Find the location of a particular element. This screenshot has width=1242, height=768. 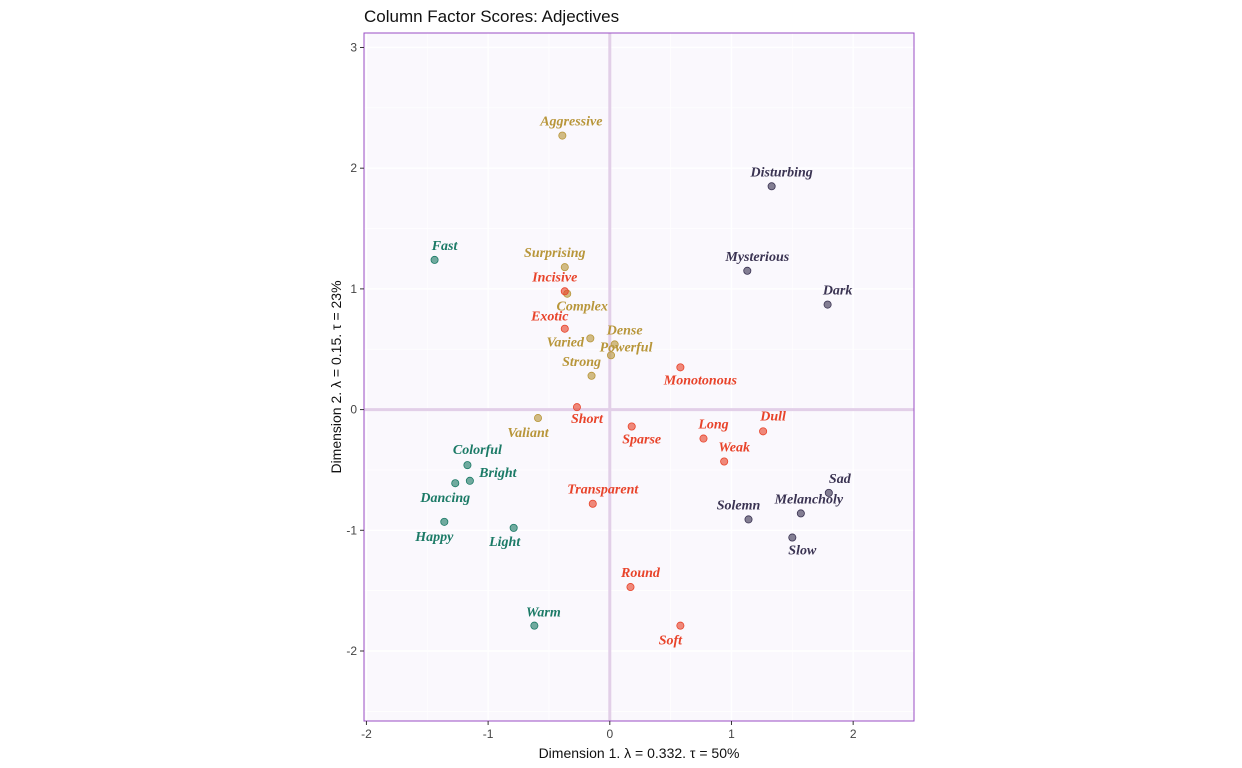

label-bright: Bright is located at coordinates (497, 473).